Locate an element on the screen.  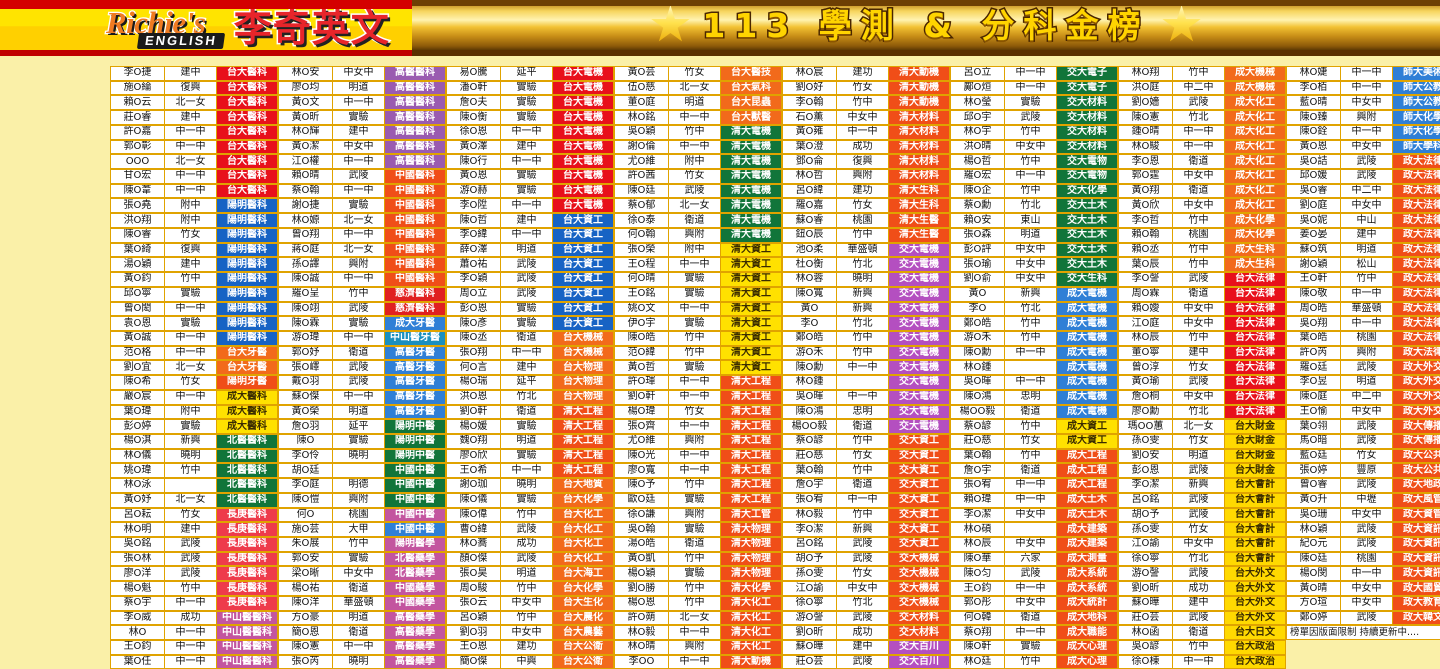
student-name: 游O瑋 is located at coordinates (305, 338).